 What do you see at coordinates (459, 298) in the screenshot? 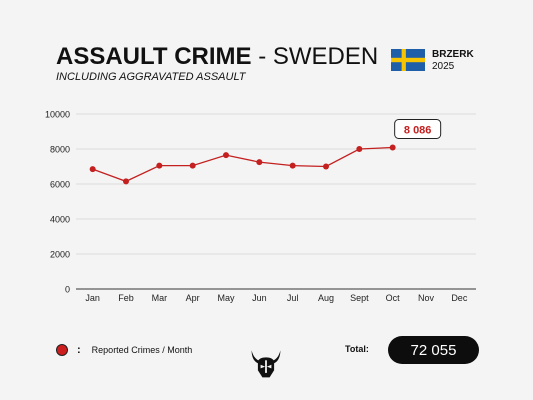
I see `x-tick-label: Dec` at bounding box center [459, 298].